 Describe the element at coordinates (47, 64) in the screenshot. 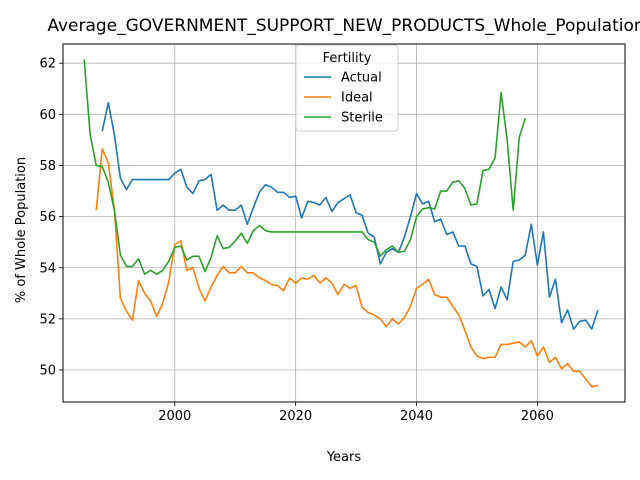

I see `y-tick-label: 62` at that location.